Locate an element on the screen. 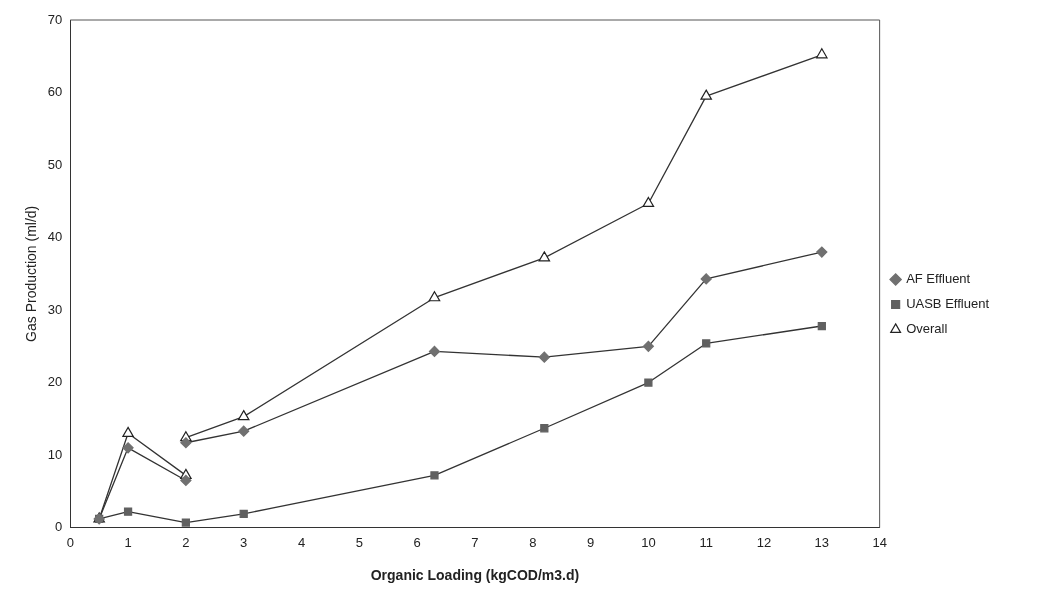  y-tick-label: 10 is located at coordinates (55, 454).